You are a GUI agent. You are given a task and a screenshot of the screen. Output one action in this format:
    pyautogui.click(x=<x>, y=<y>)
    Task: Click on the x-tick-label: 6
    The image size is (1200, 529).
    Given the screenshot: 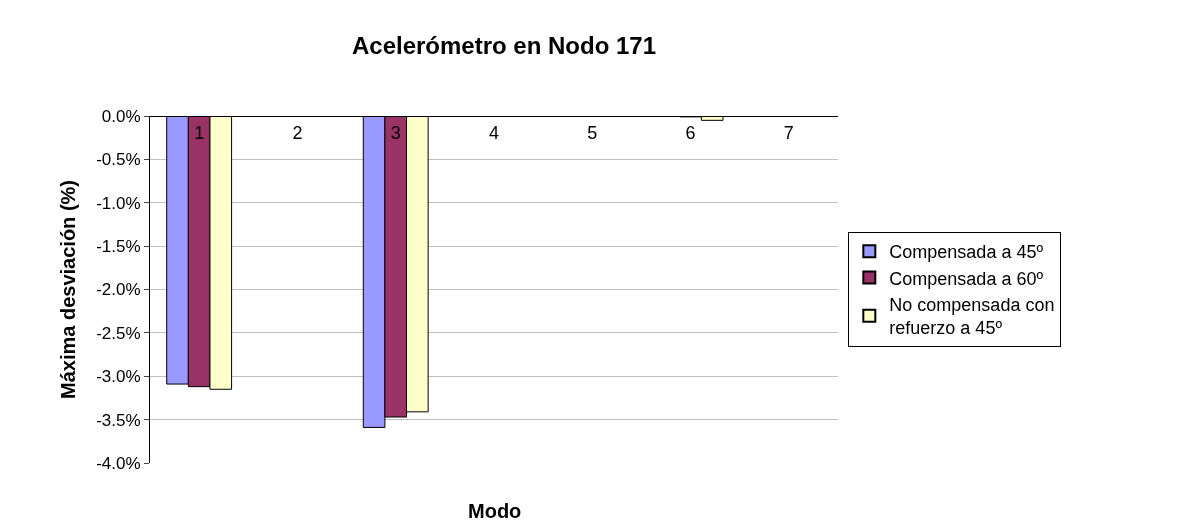 What is the action you would take?
    pyautogui.click(x=690, y=132)
    